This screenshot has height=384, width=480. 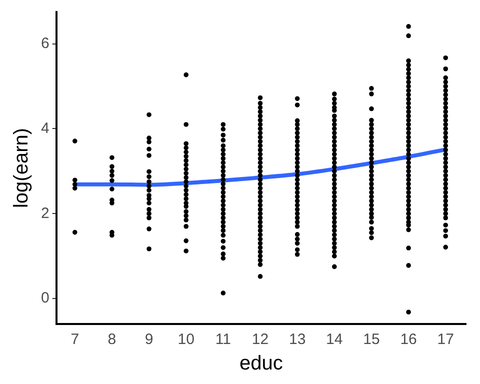 I want to click on x-tick-label: 9, so click(x=149, y=339).